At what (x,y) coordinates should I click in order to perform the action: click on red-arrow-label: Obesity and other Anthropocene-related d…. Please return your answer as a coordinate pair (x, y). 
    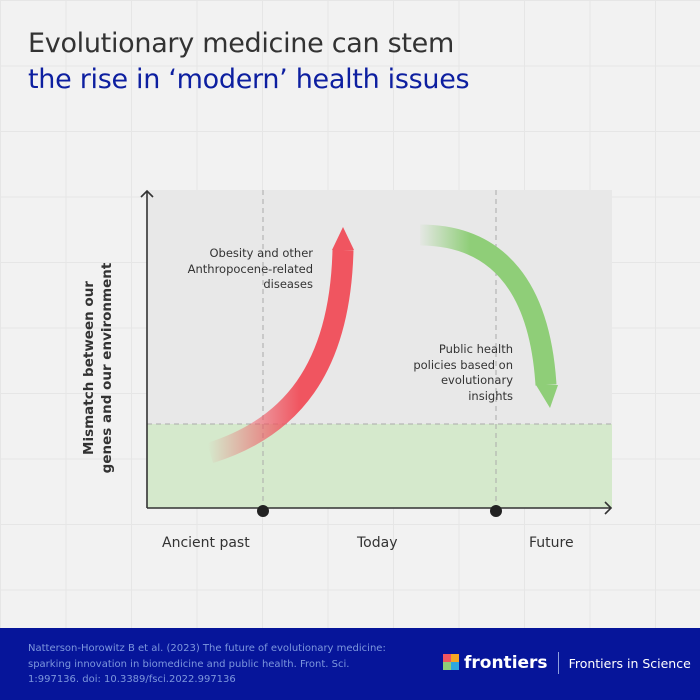
    Looking at the image, I should click on (250, 268).